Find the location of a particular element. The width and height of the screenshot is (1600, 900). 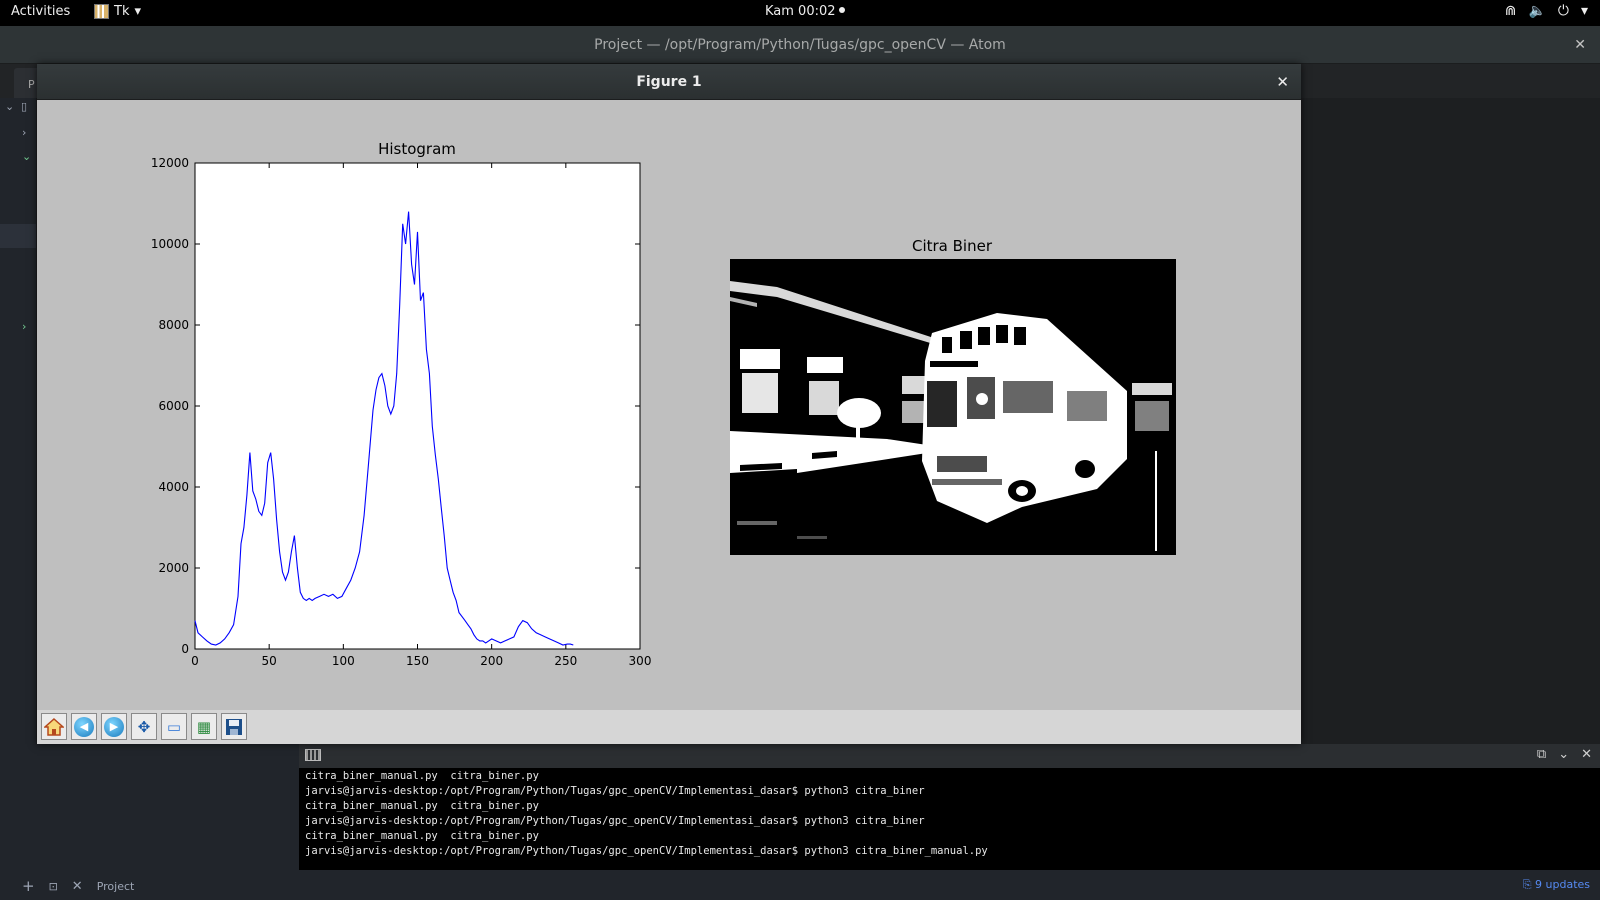

close-icon: ✕ is located at coordinates (1586, 754).